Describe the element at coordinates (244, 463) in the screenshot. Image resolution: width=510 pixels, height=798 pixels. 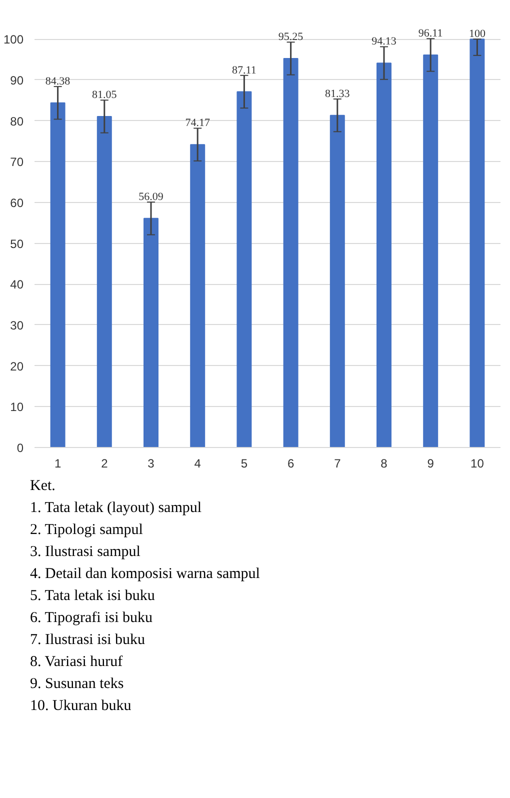
I see `x-tick-label: 5` at that location.